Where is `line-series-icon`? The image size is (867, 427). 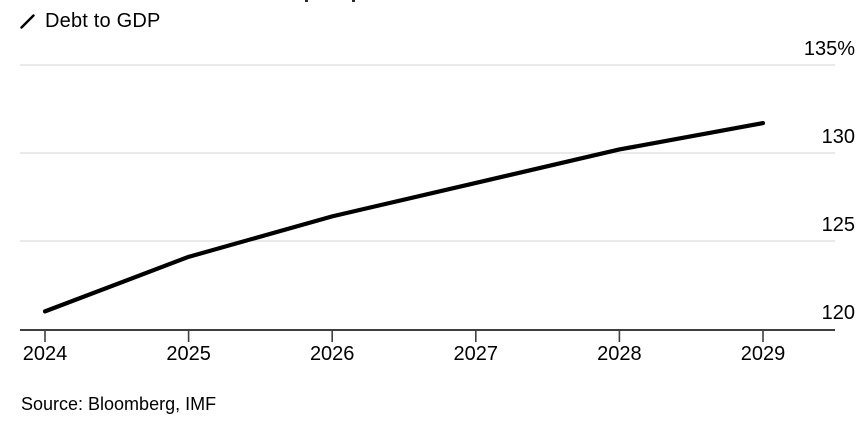 line-series-icon is located at coordinates (27, 21).